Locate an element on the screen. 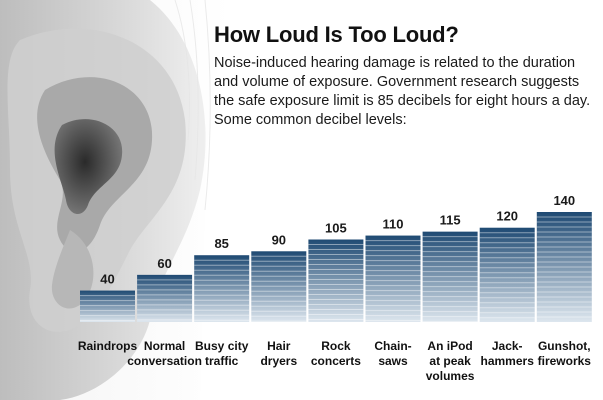 The width and height of the screenshot is (603, 400). bar-group: 90 Hair dryers is located at coordinates (279, 300).